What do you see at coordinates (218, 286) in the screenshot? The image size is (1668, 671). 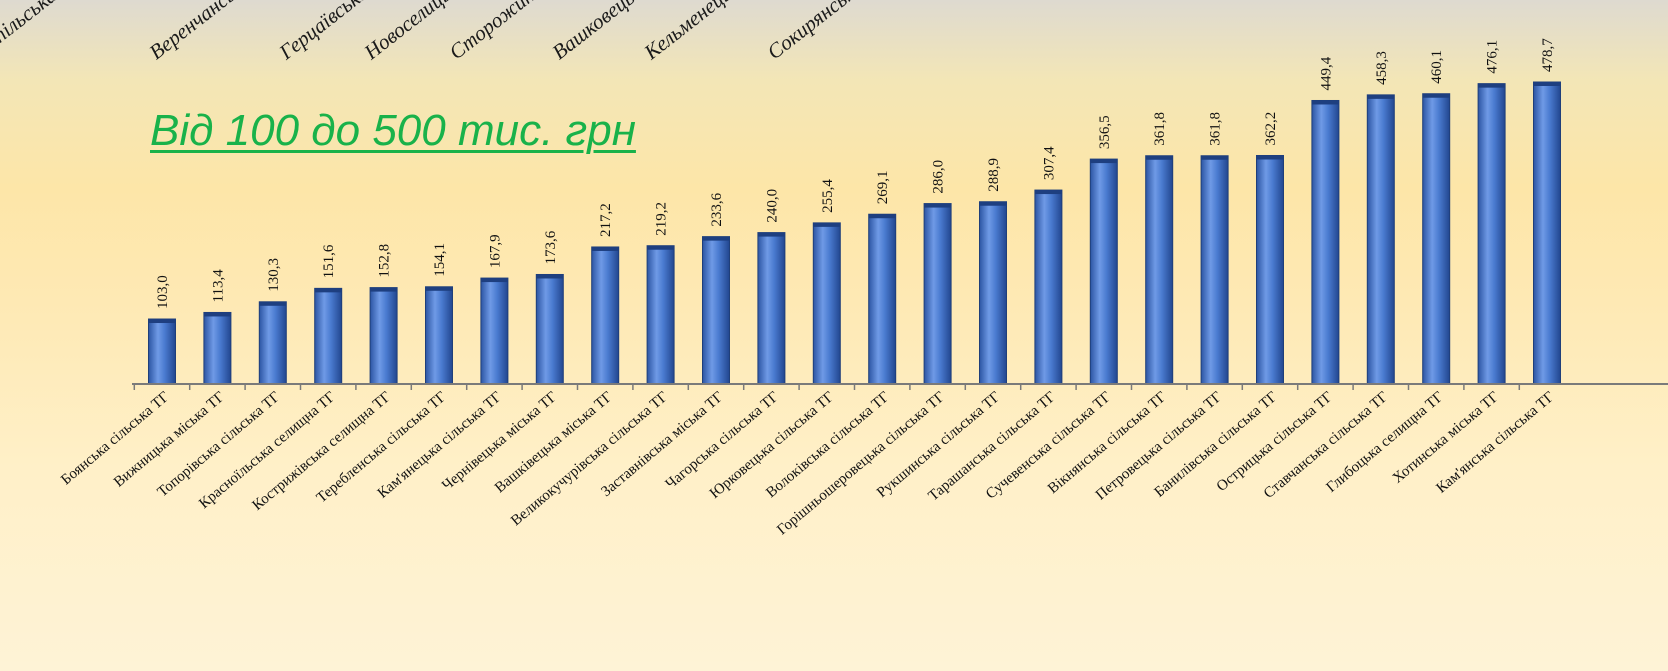 I see `value-label: 113,4` at bounding box center [218, 286].